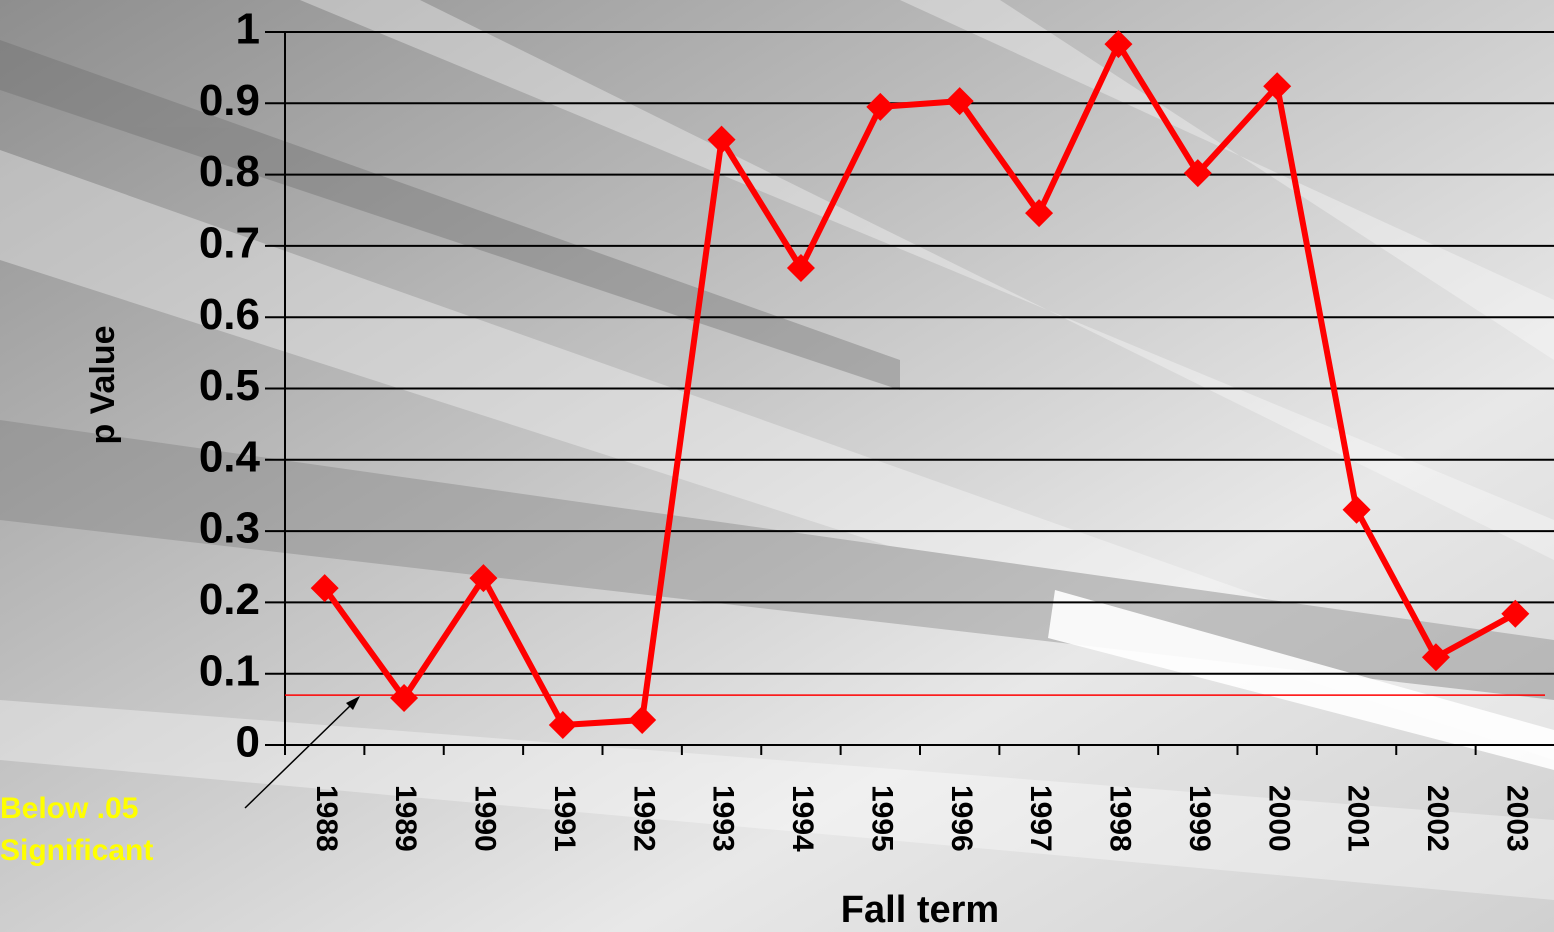  I want to click on background-streak, so click(1301, 680).